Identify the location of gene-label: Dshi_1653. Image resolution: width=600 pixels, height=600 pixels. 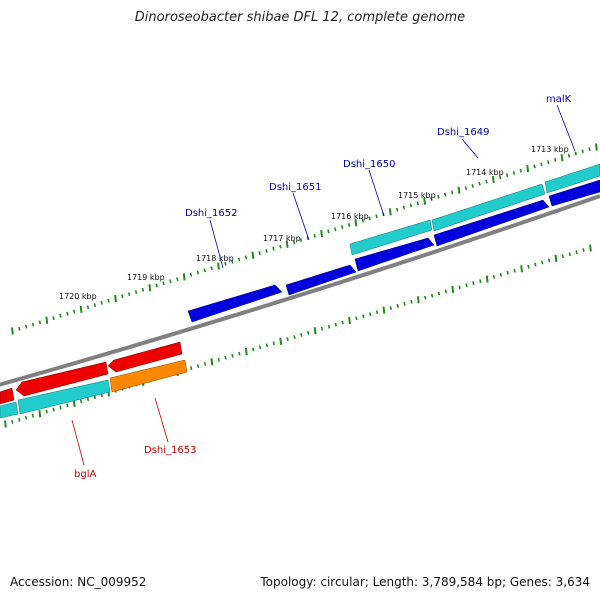
(170, 450).